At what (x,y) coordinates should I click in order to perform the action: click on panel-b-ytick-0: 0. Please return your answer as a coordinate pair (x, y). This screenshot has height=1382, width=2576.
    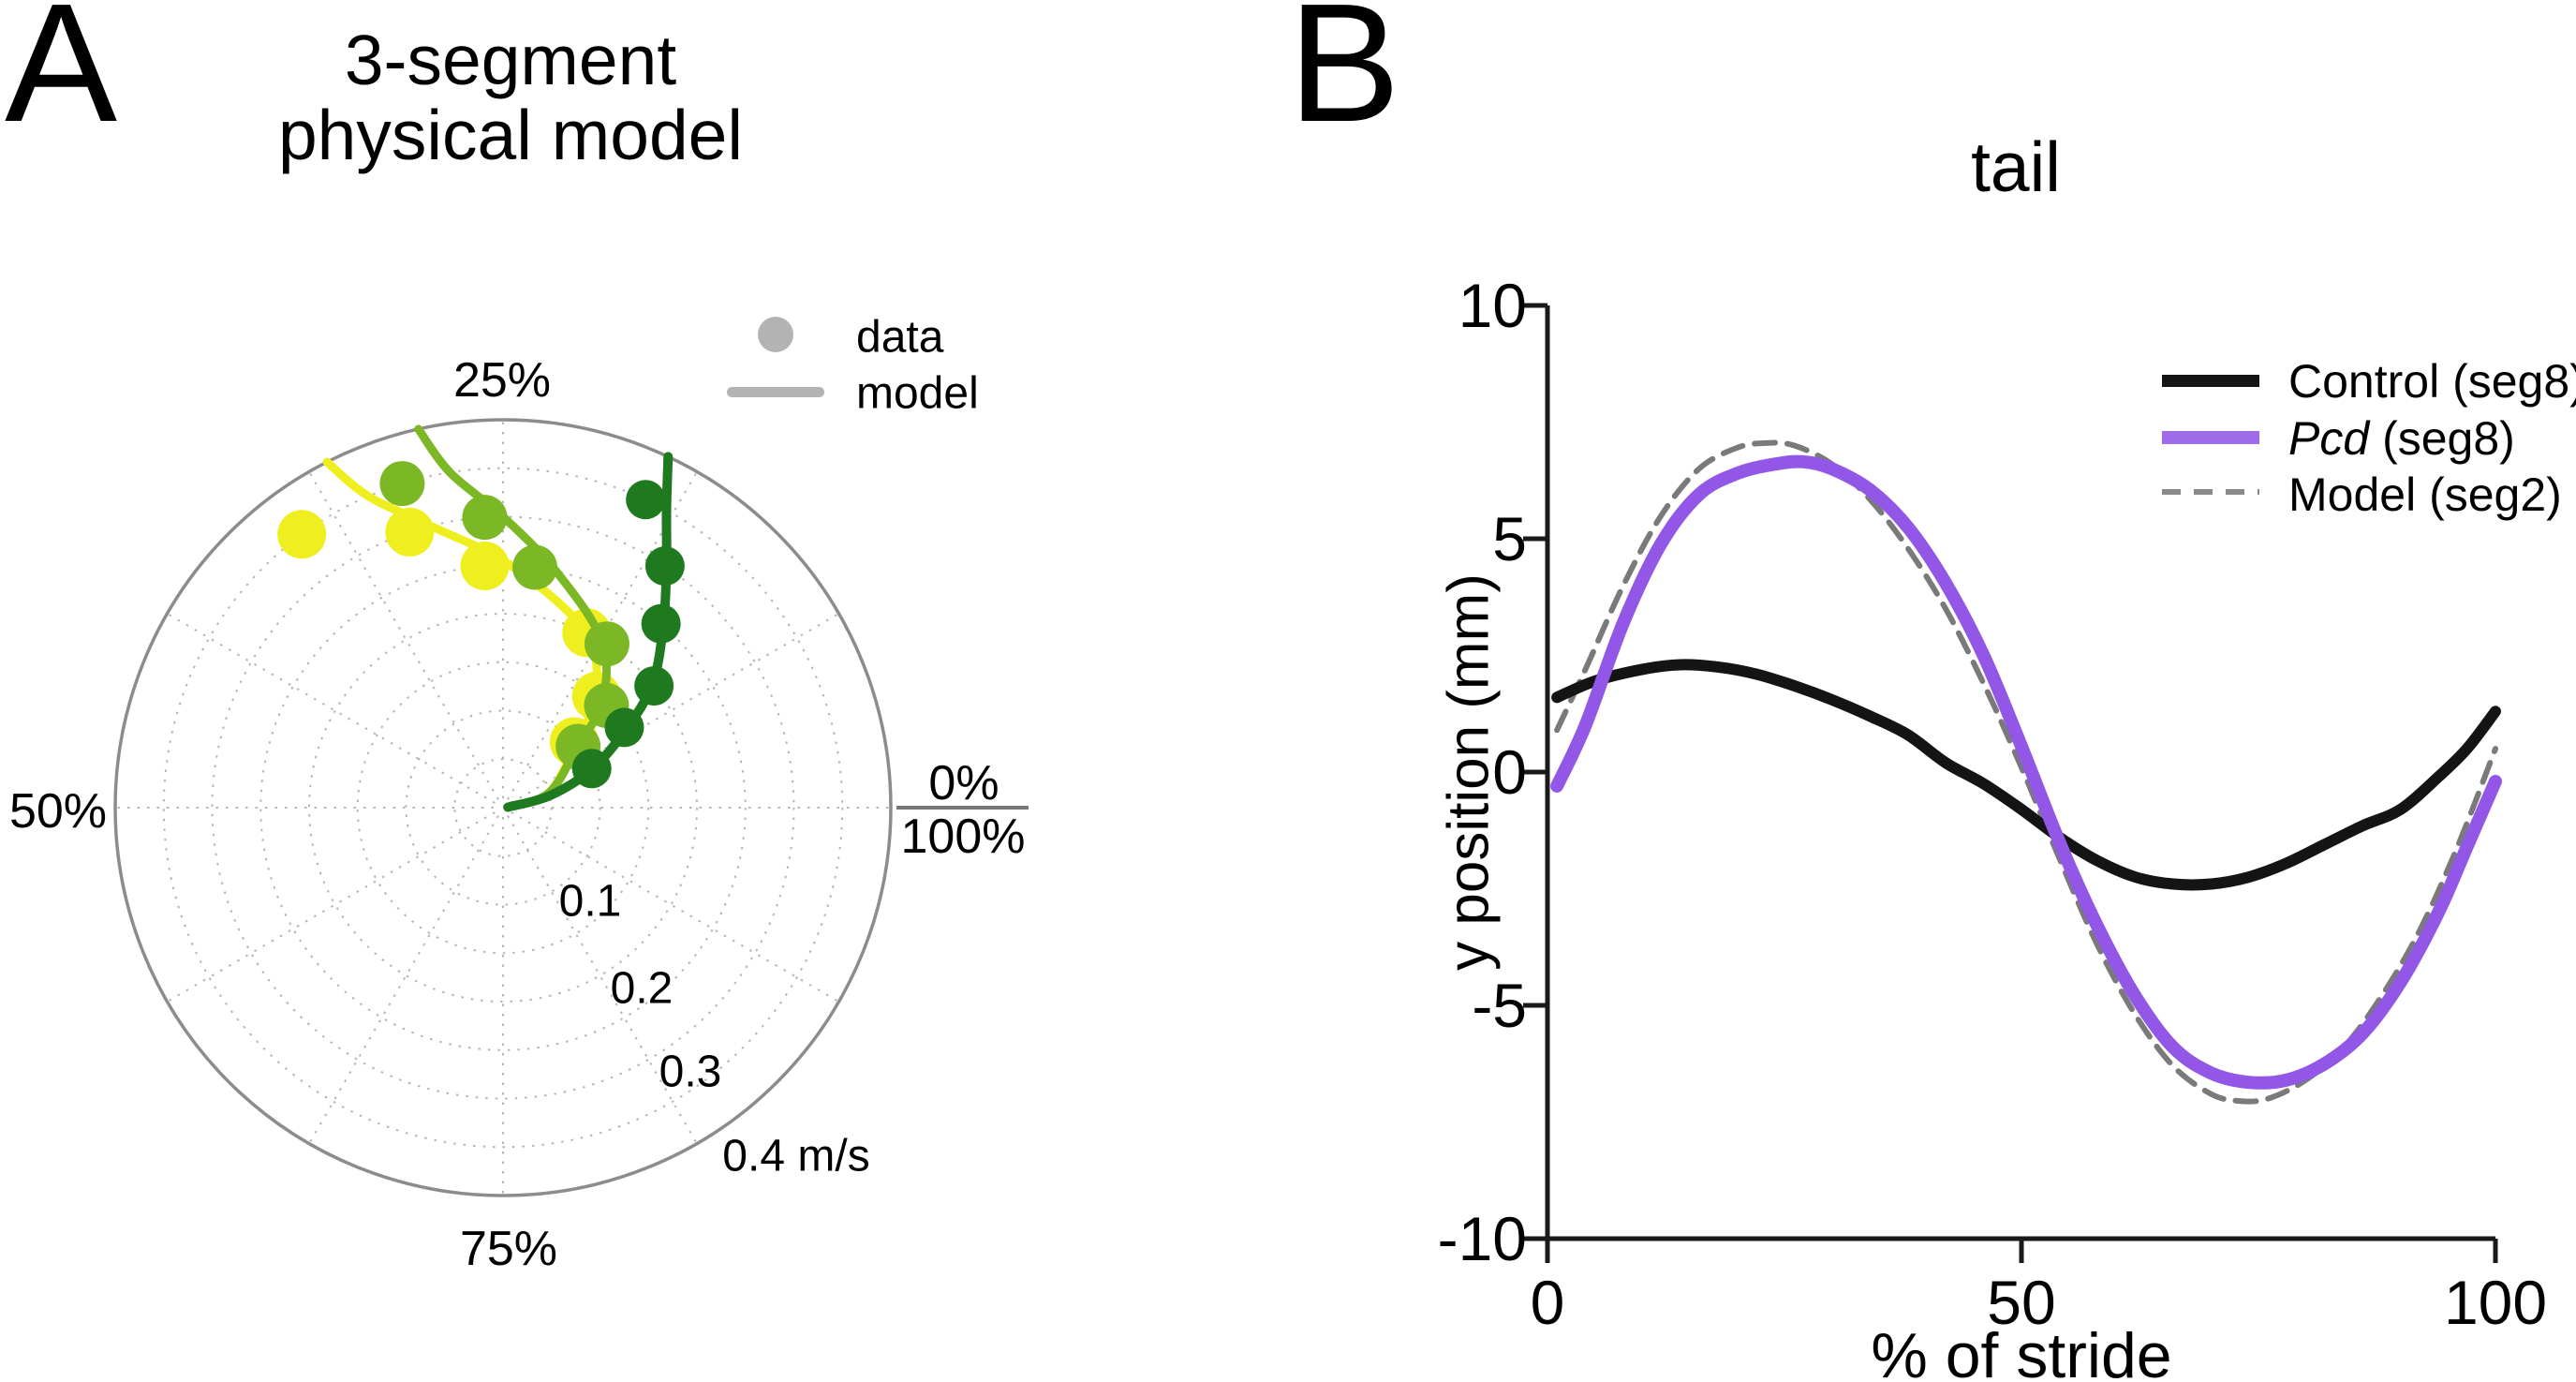
    Looking at the image, I should click on (1510, 772).